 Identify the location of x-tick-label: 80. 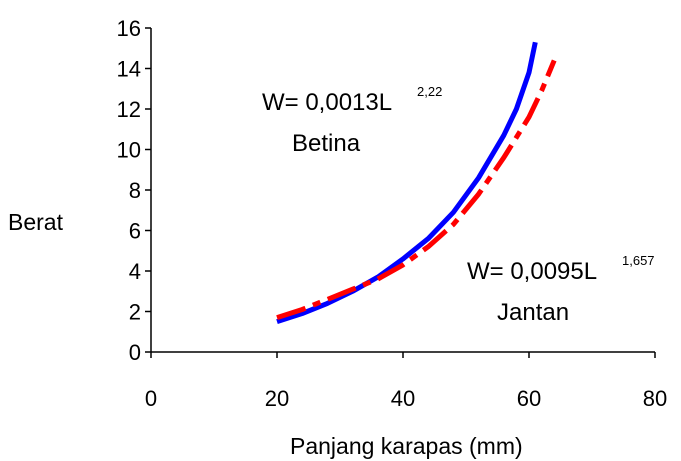
(655, 398).